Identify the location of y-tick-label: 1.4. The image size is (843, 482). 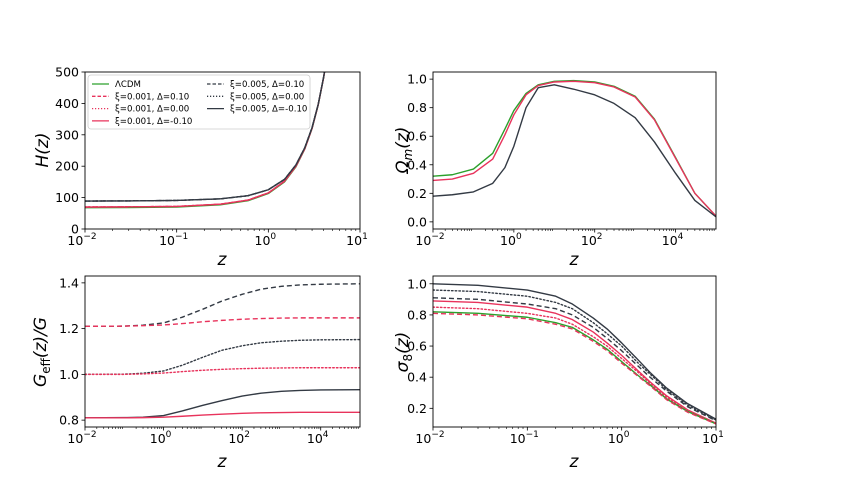
(69, 282).